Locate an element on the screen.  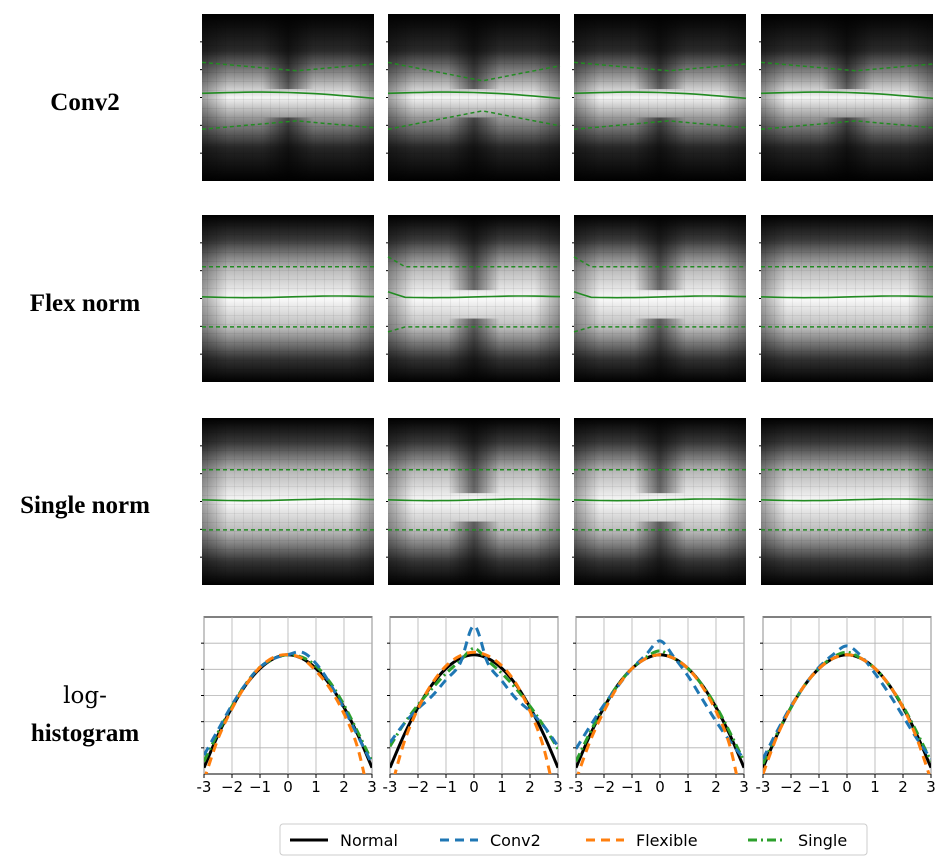
legend: Normal Conv2 Flexible Single is located at coordinates (573, 839).